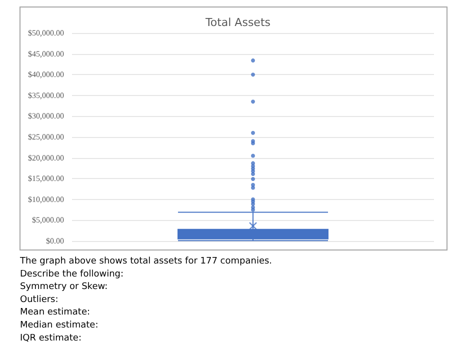  I want to click on y-tick-label: $0.00, so click(55, 241).